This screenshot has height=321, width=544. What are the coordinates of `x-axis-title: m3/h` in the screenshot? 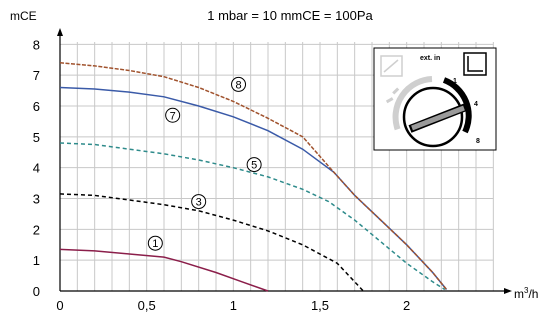 It's located at (526, 293).